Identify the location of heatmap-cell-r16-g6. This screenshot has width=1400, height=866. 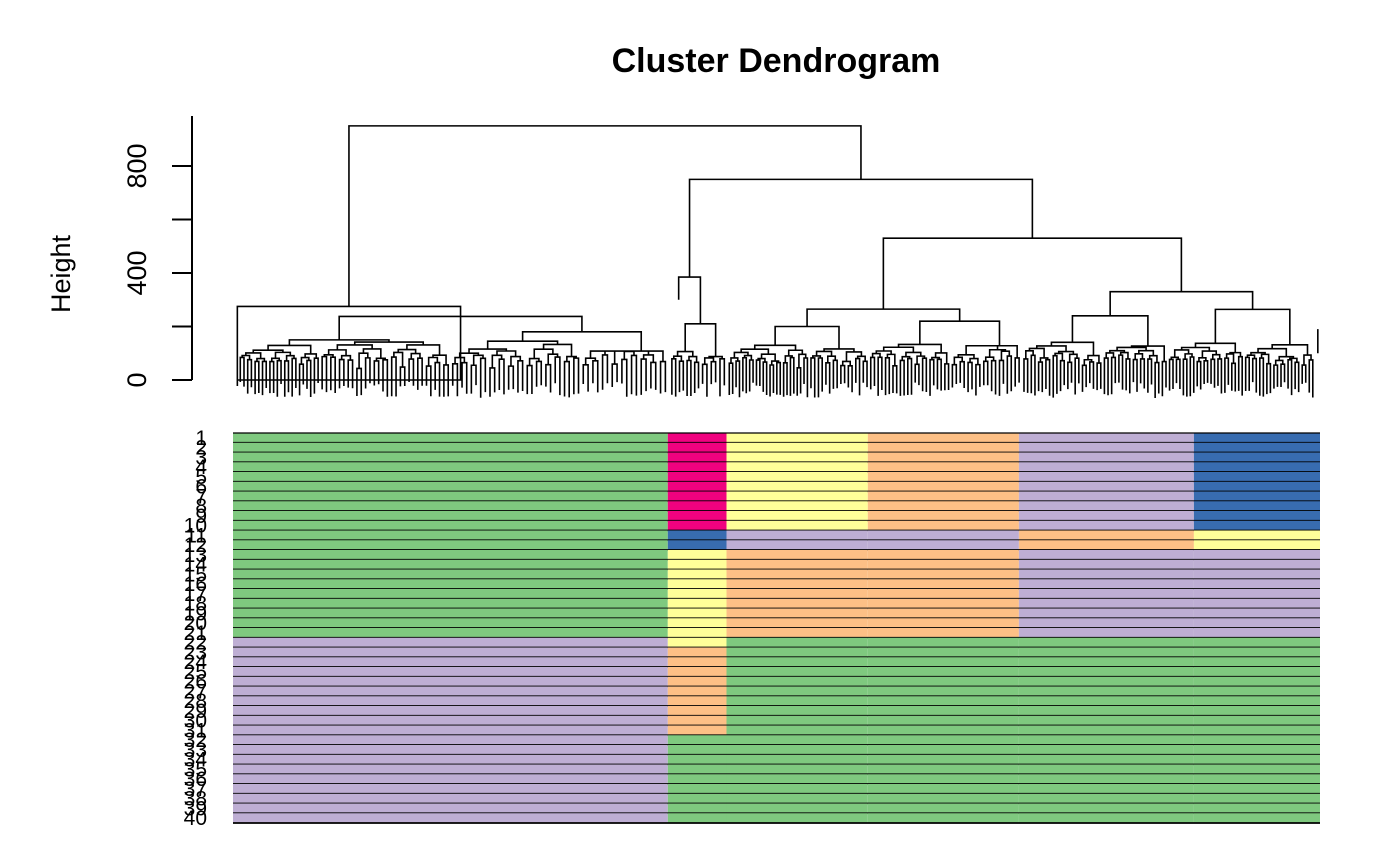
(1256, 584).